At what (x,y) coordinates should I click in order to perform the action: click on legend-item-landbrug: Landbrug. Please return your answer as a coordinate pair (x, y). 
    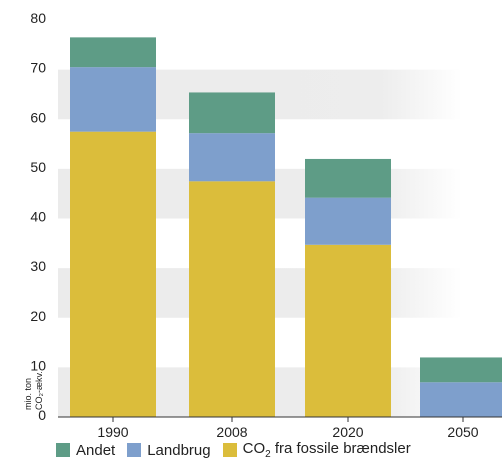
    Looking at the image, I should click on (169, 450).